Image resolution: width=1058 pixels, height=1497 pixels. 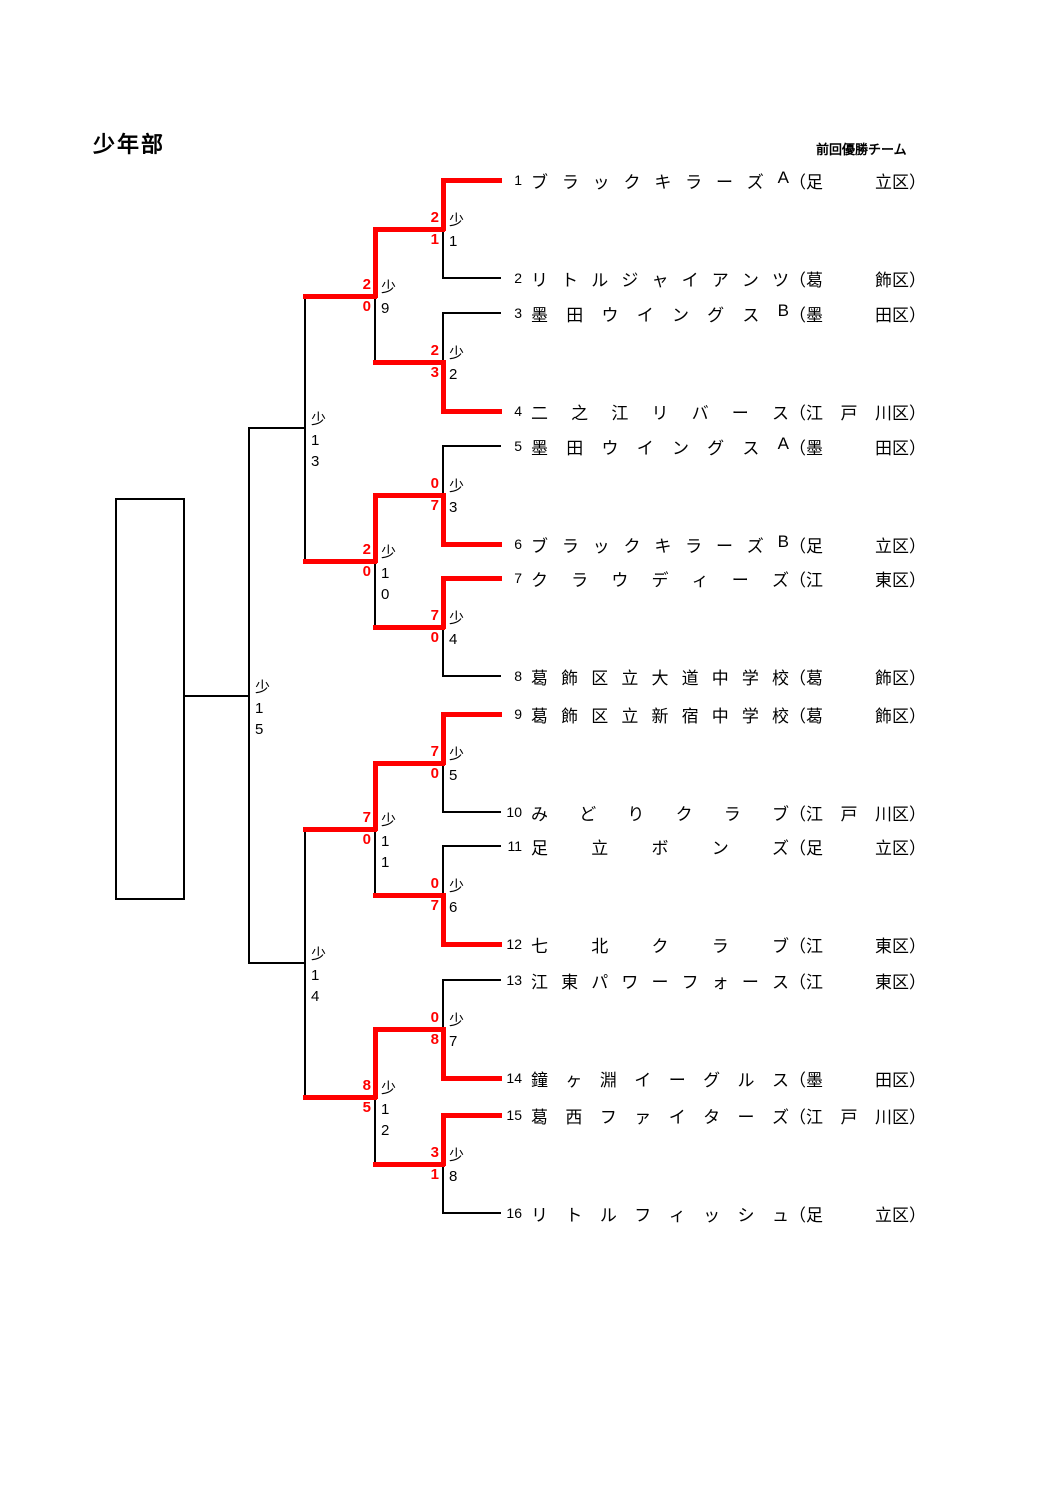 I want to click on team-number: 4, so click(x=518, y=411).